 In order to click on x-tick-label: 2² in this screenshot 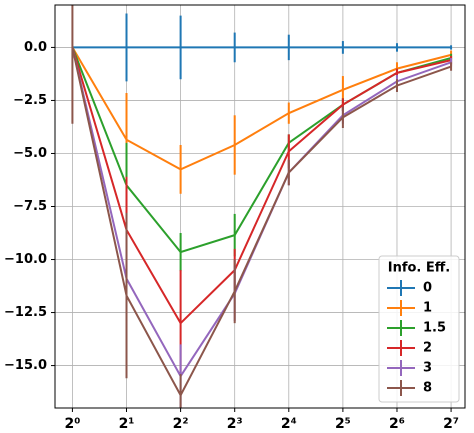, I will do `click(181, 424)`.